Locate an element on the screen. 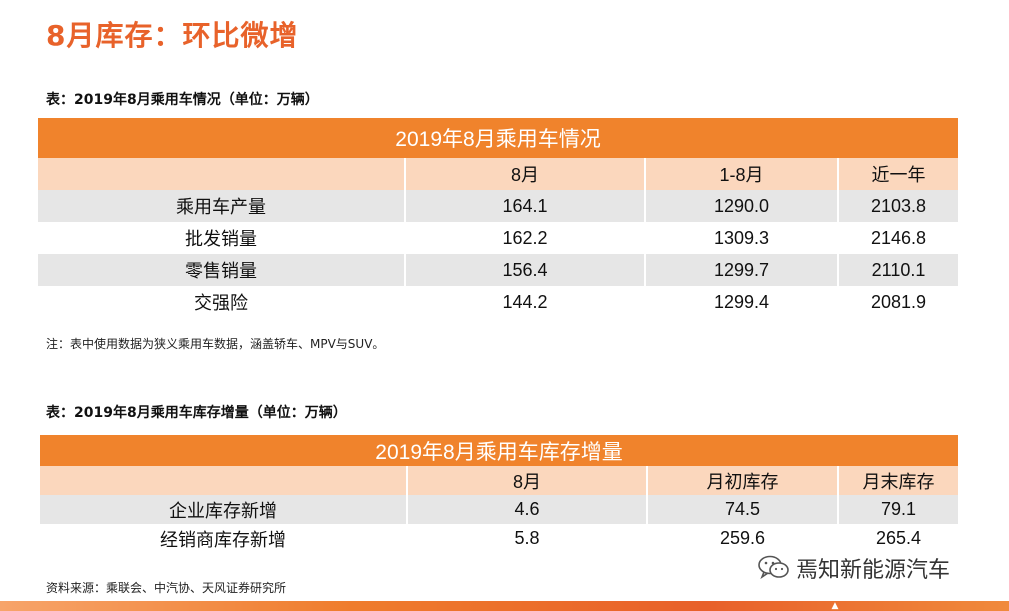 The width and height of the screenshot is (1009, 611). cell-value: 164.1 is located at coordinates (524, 206).